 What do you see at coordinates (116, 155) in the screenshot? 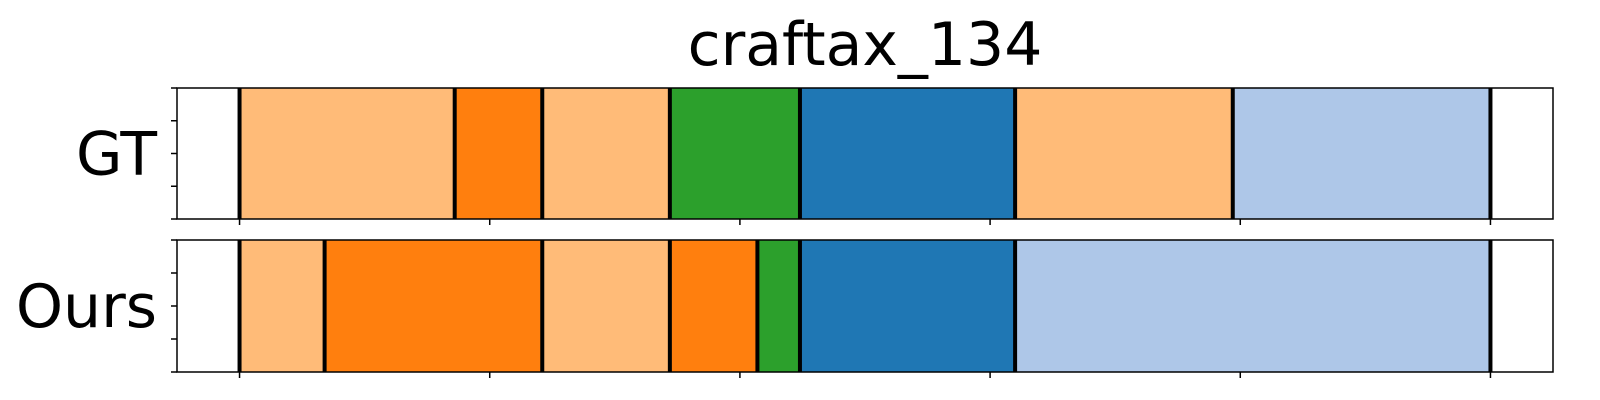
I see `row-label: GT` at bounding box center [116, 155].